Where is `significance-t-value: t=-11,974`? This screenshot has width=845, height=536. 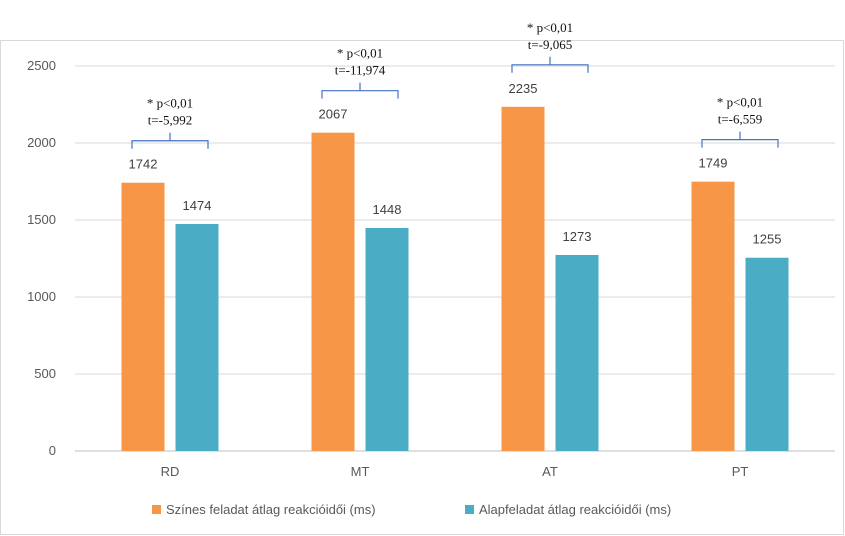 significance-t-value: t=-11,974 is located at coordinates (360, 70).